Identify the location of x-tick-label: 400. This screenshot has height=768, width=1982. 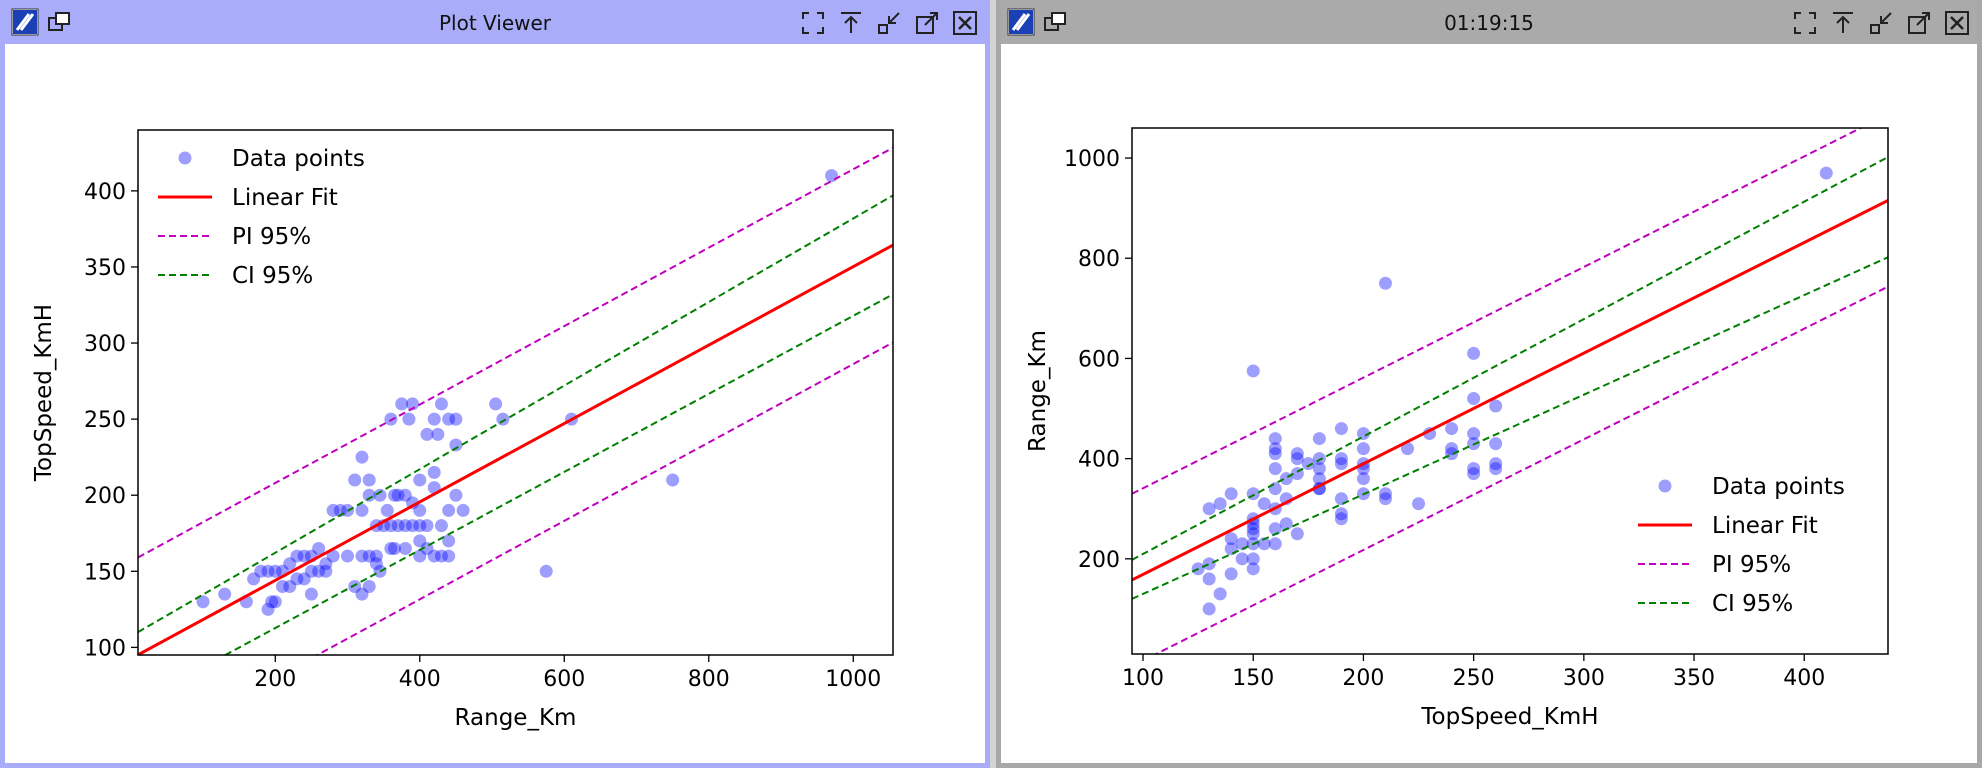
(1804, 678).